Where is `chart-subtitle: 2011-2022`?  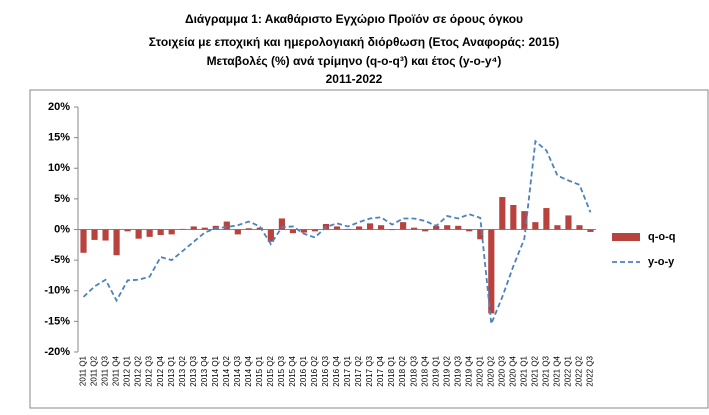 chart-subtitle: 2011-2022 is located at coordinates (354, 79).